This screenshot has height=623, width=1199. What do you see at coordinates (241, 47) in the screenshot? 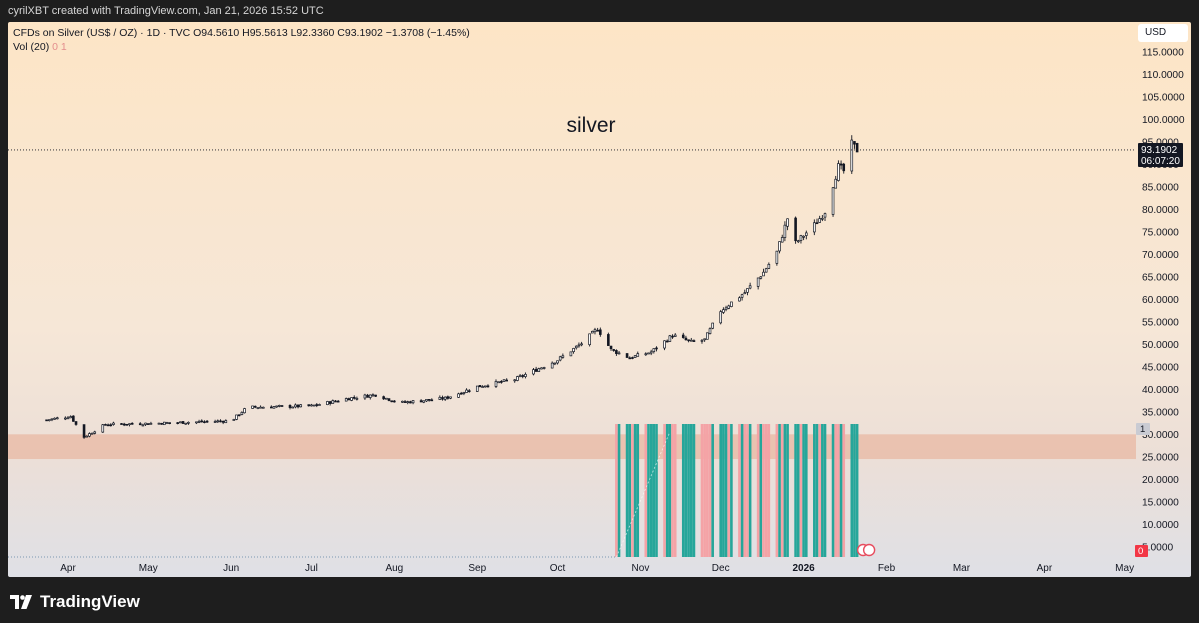
I see `volume-legend: Vol (20) 0 1` at bounding box center [241, 47].